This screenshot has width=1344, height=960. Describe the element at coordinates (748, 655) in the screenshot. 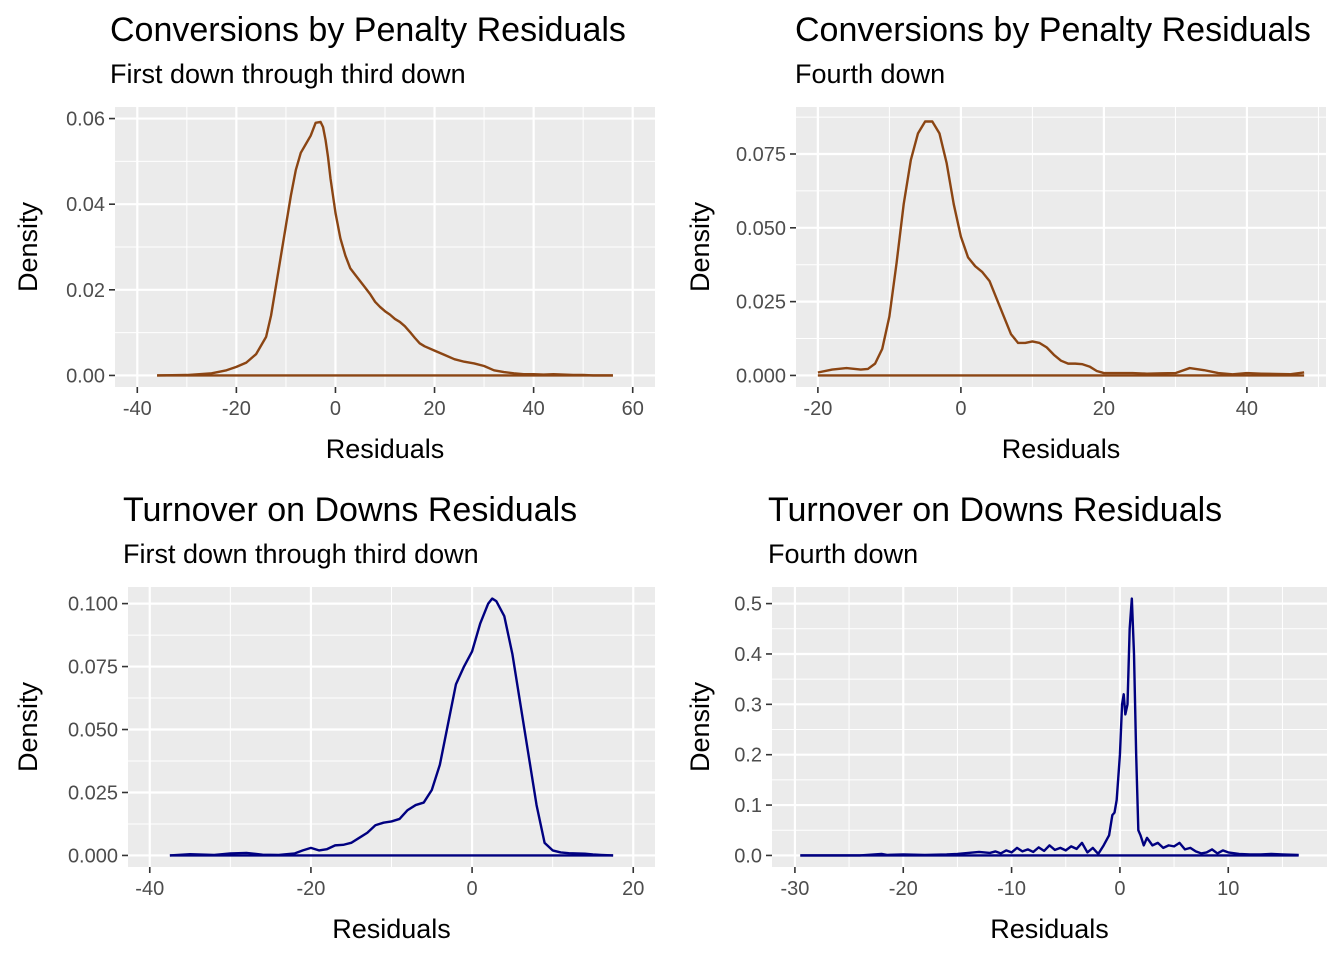

I see `y-tick-label: 0.4` at that location.